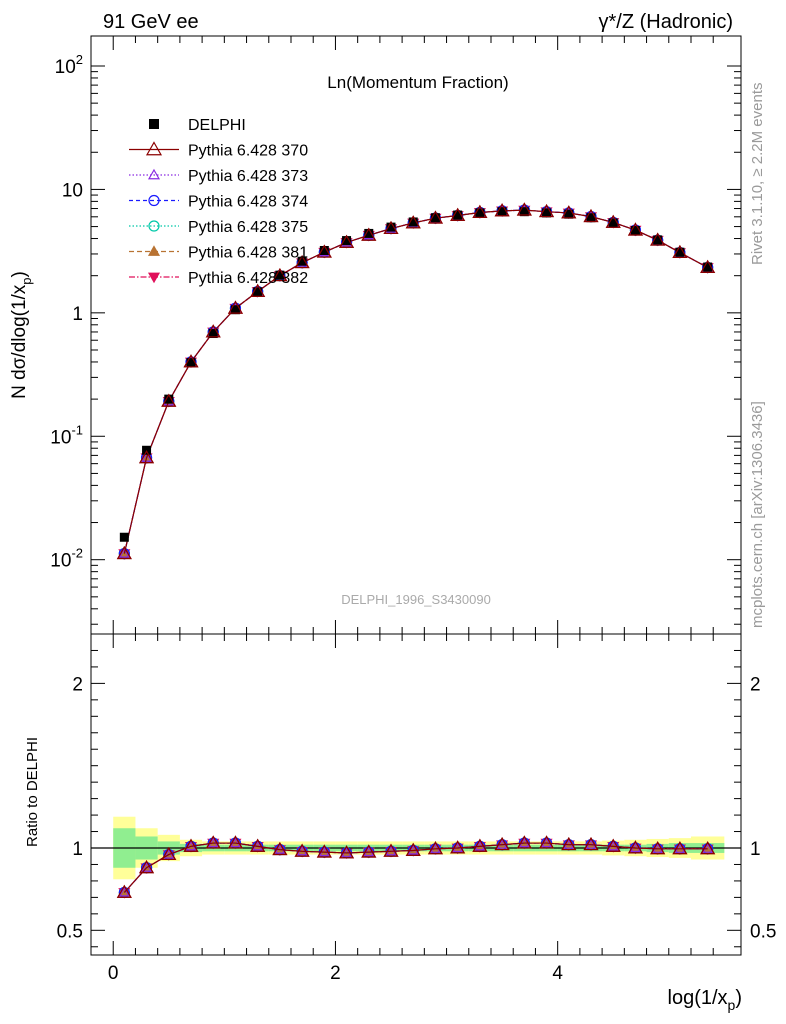 The image size is (786, 1024). I want to click on ratio-line, so click(415, 867).